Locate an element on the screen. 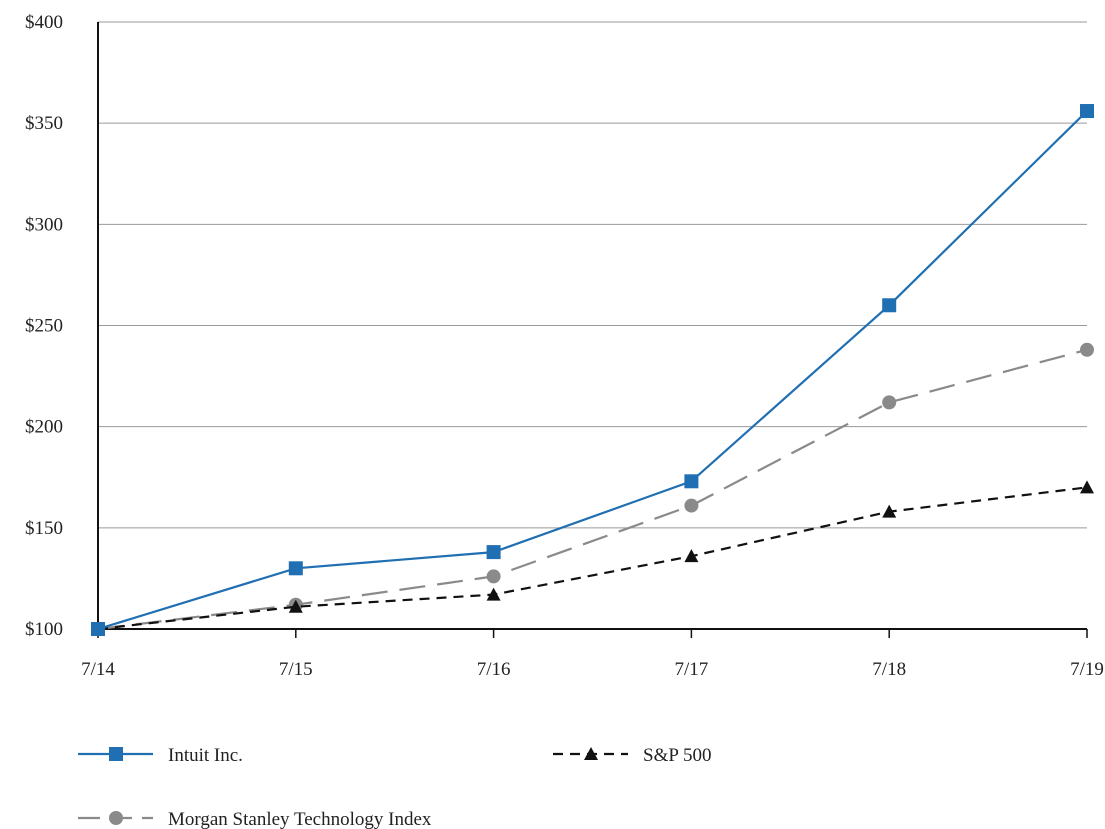 The height and width of the screenshot is (829, 1105). x-tick-label: 7/19 is located at coordinates (1087, 669).